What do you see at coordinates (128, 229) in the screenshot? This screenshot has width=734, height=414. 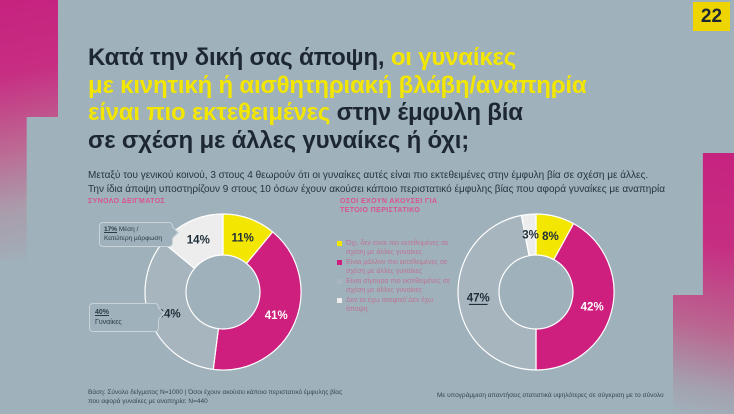 I see `callout-text: Μέση /` at bounding box center [128, 229].